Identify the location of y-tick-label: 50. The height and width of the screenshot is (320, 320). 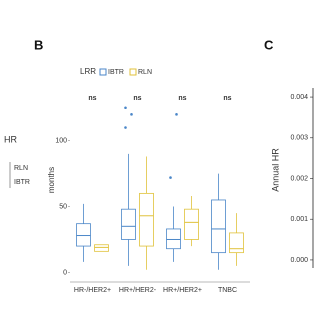
(63, 206).